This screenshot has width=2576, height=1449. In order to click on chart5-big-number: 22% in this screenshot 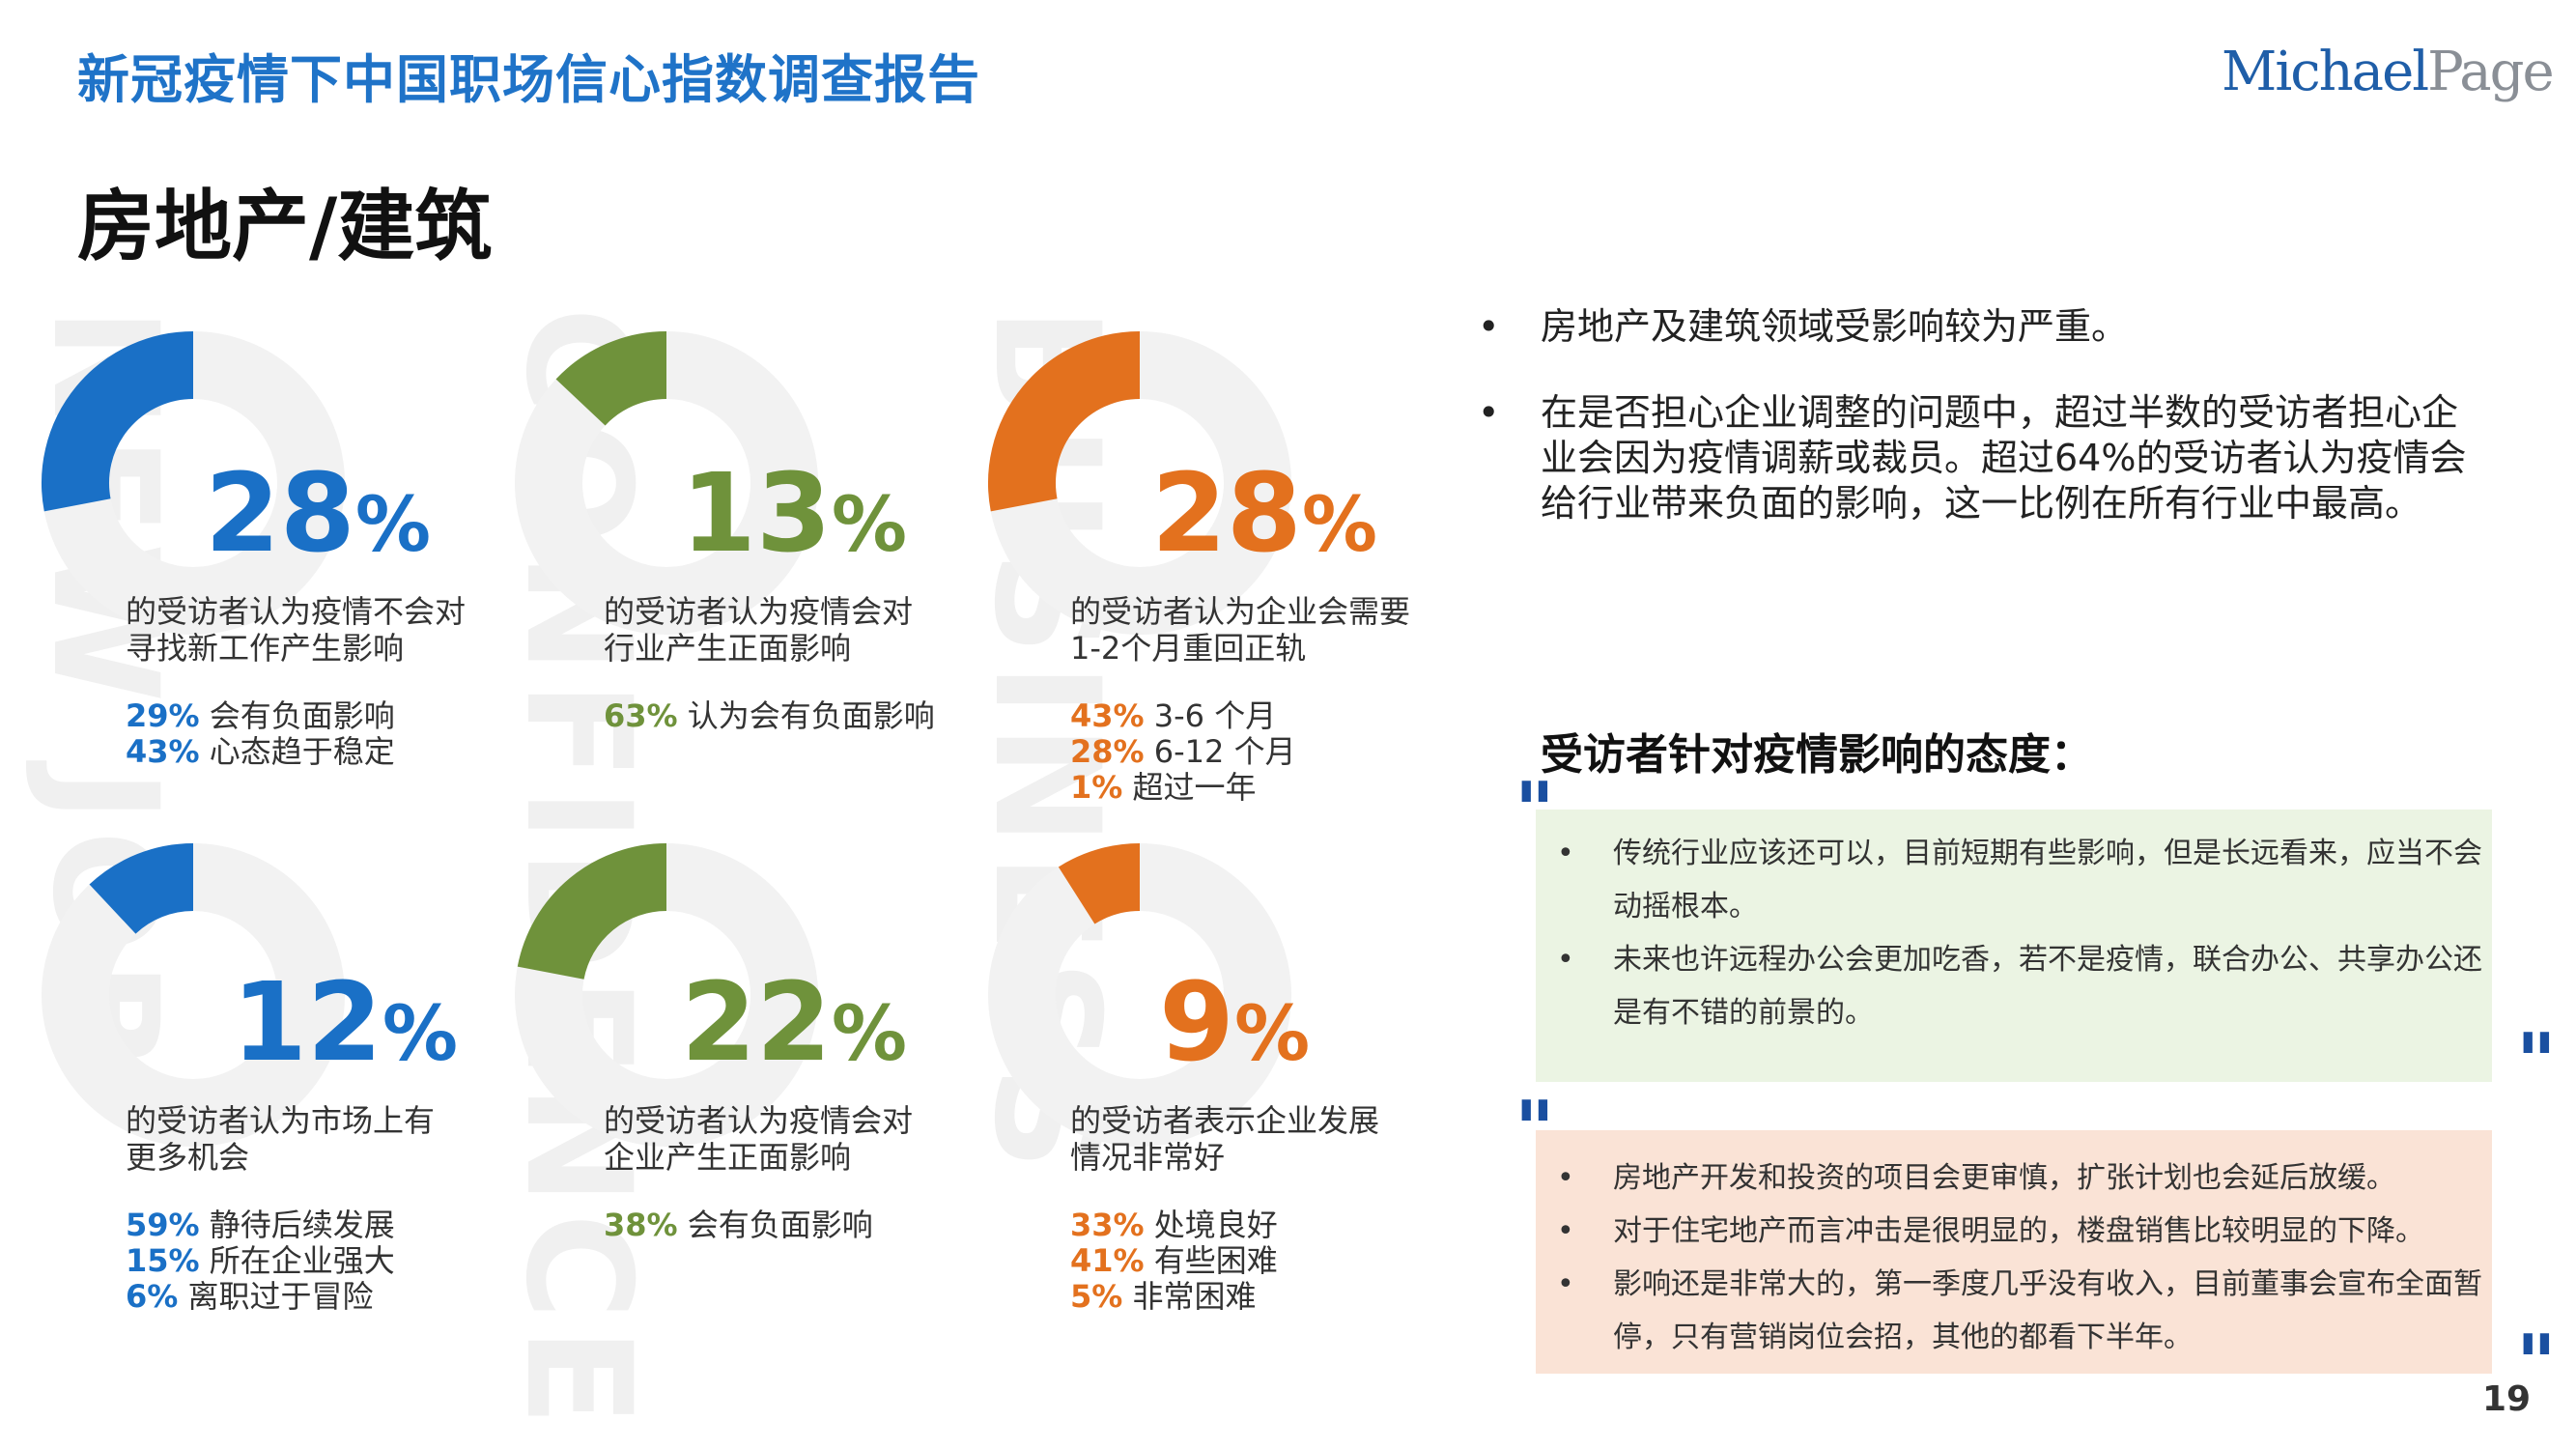, I will do `click(794, 1023)`.